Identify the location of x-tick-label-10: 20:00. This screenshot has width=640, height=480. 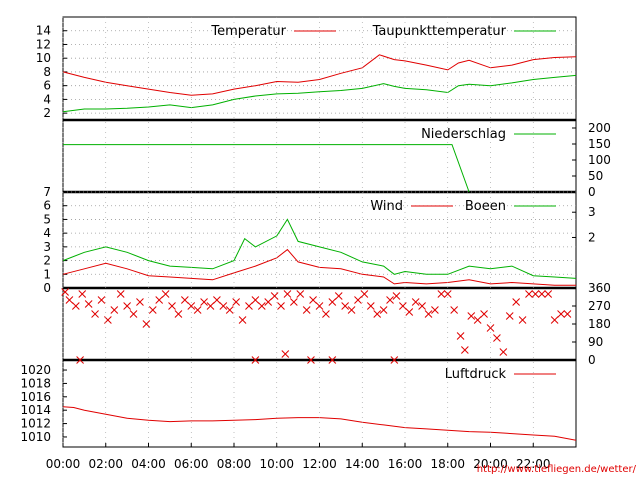
(490, 464).